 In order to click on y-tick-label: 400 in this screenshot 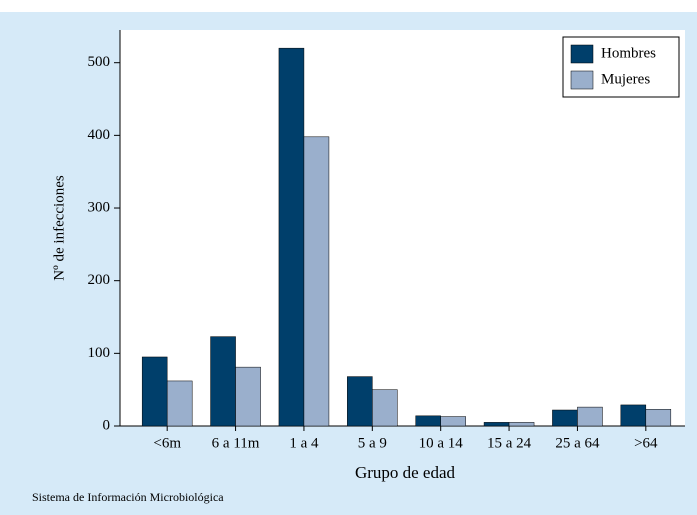, I will do `click(99, 135)`.